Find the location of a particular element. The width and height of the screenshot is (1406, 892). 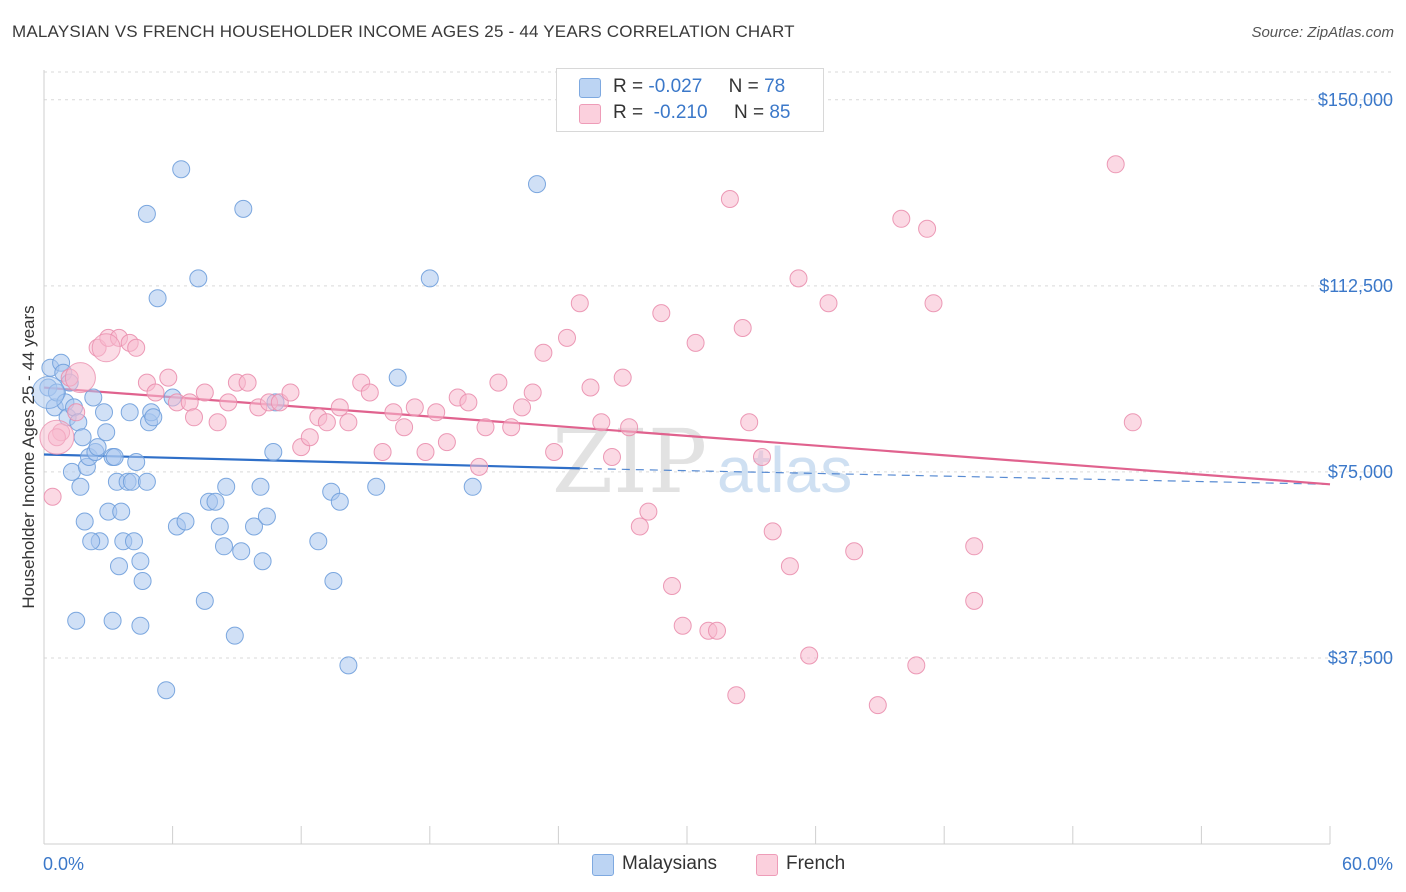

french-n-label: N = is located at coordinates (749, 112).